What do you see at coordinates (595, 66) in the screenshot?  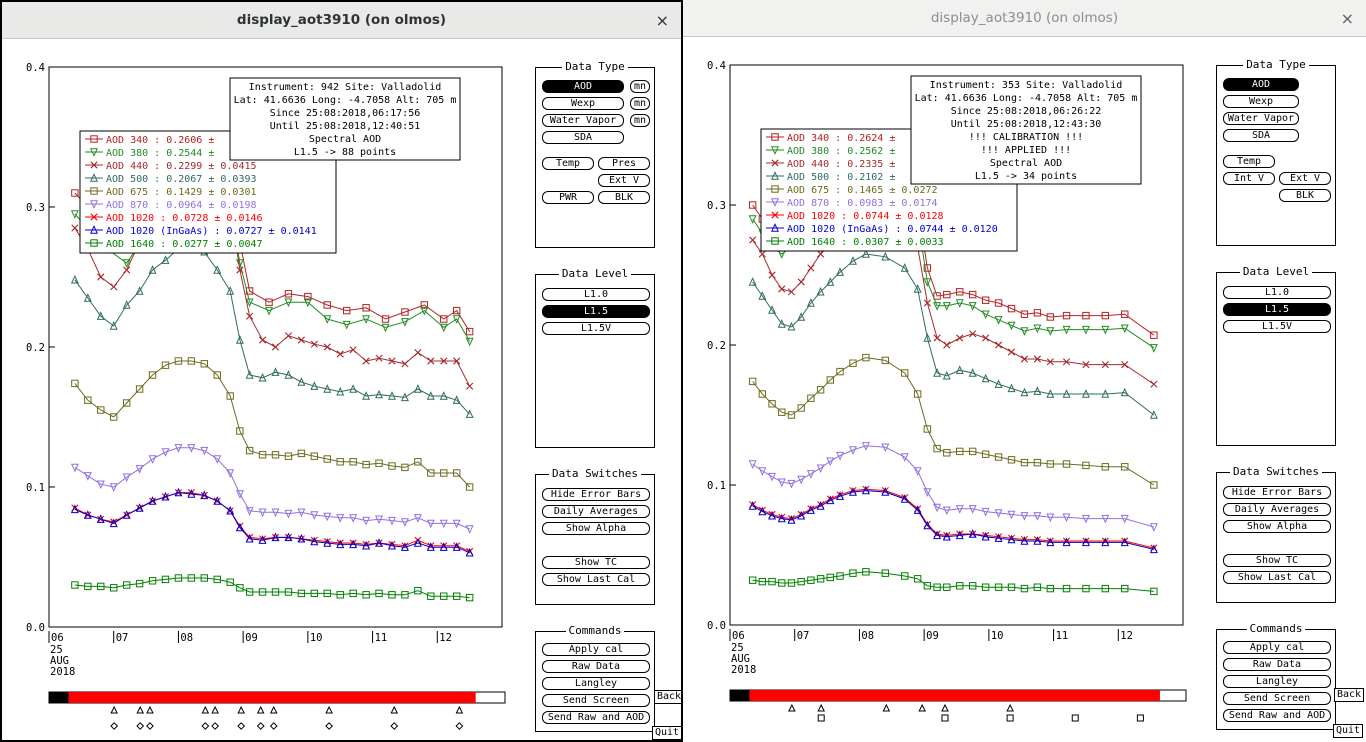 I see `data-type-title: Data Type` at bounding box center [595, 66].